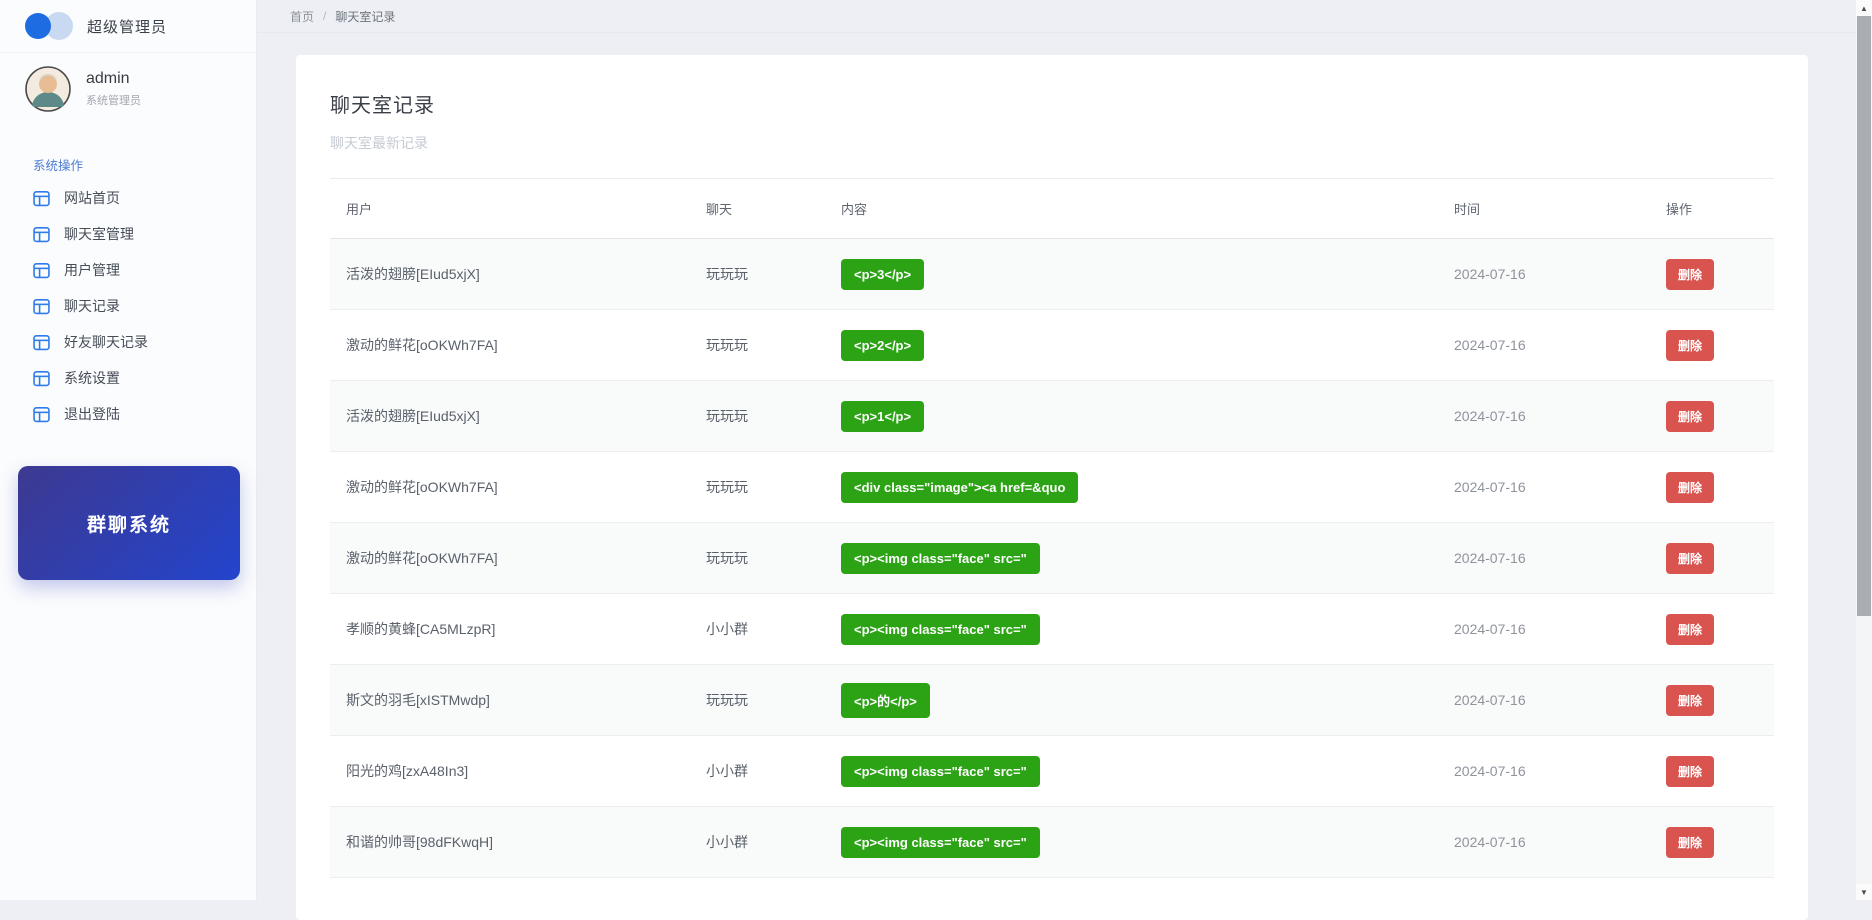 This screenshot has height=920, width=1872. Describe the element at coordinates (128, 306) in the screenshot. I see `sidebar-menu-item: 聊天记录` at that location.